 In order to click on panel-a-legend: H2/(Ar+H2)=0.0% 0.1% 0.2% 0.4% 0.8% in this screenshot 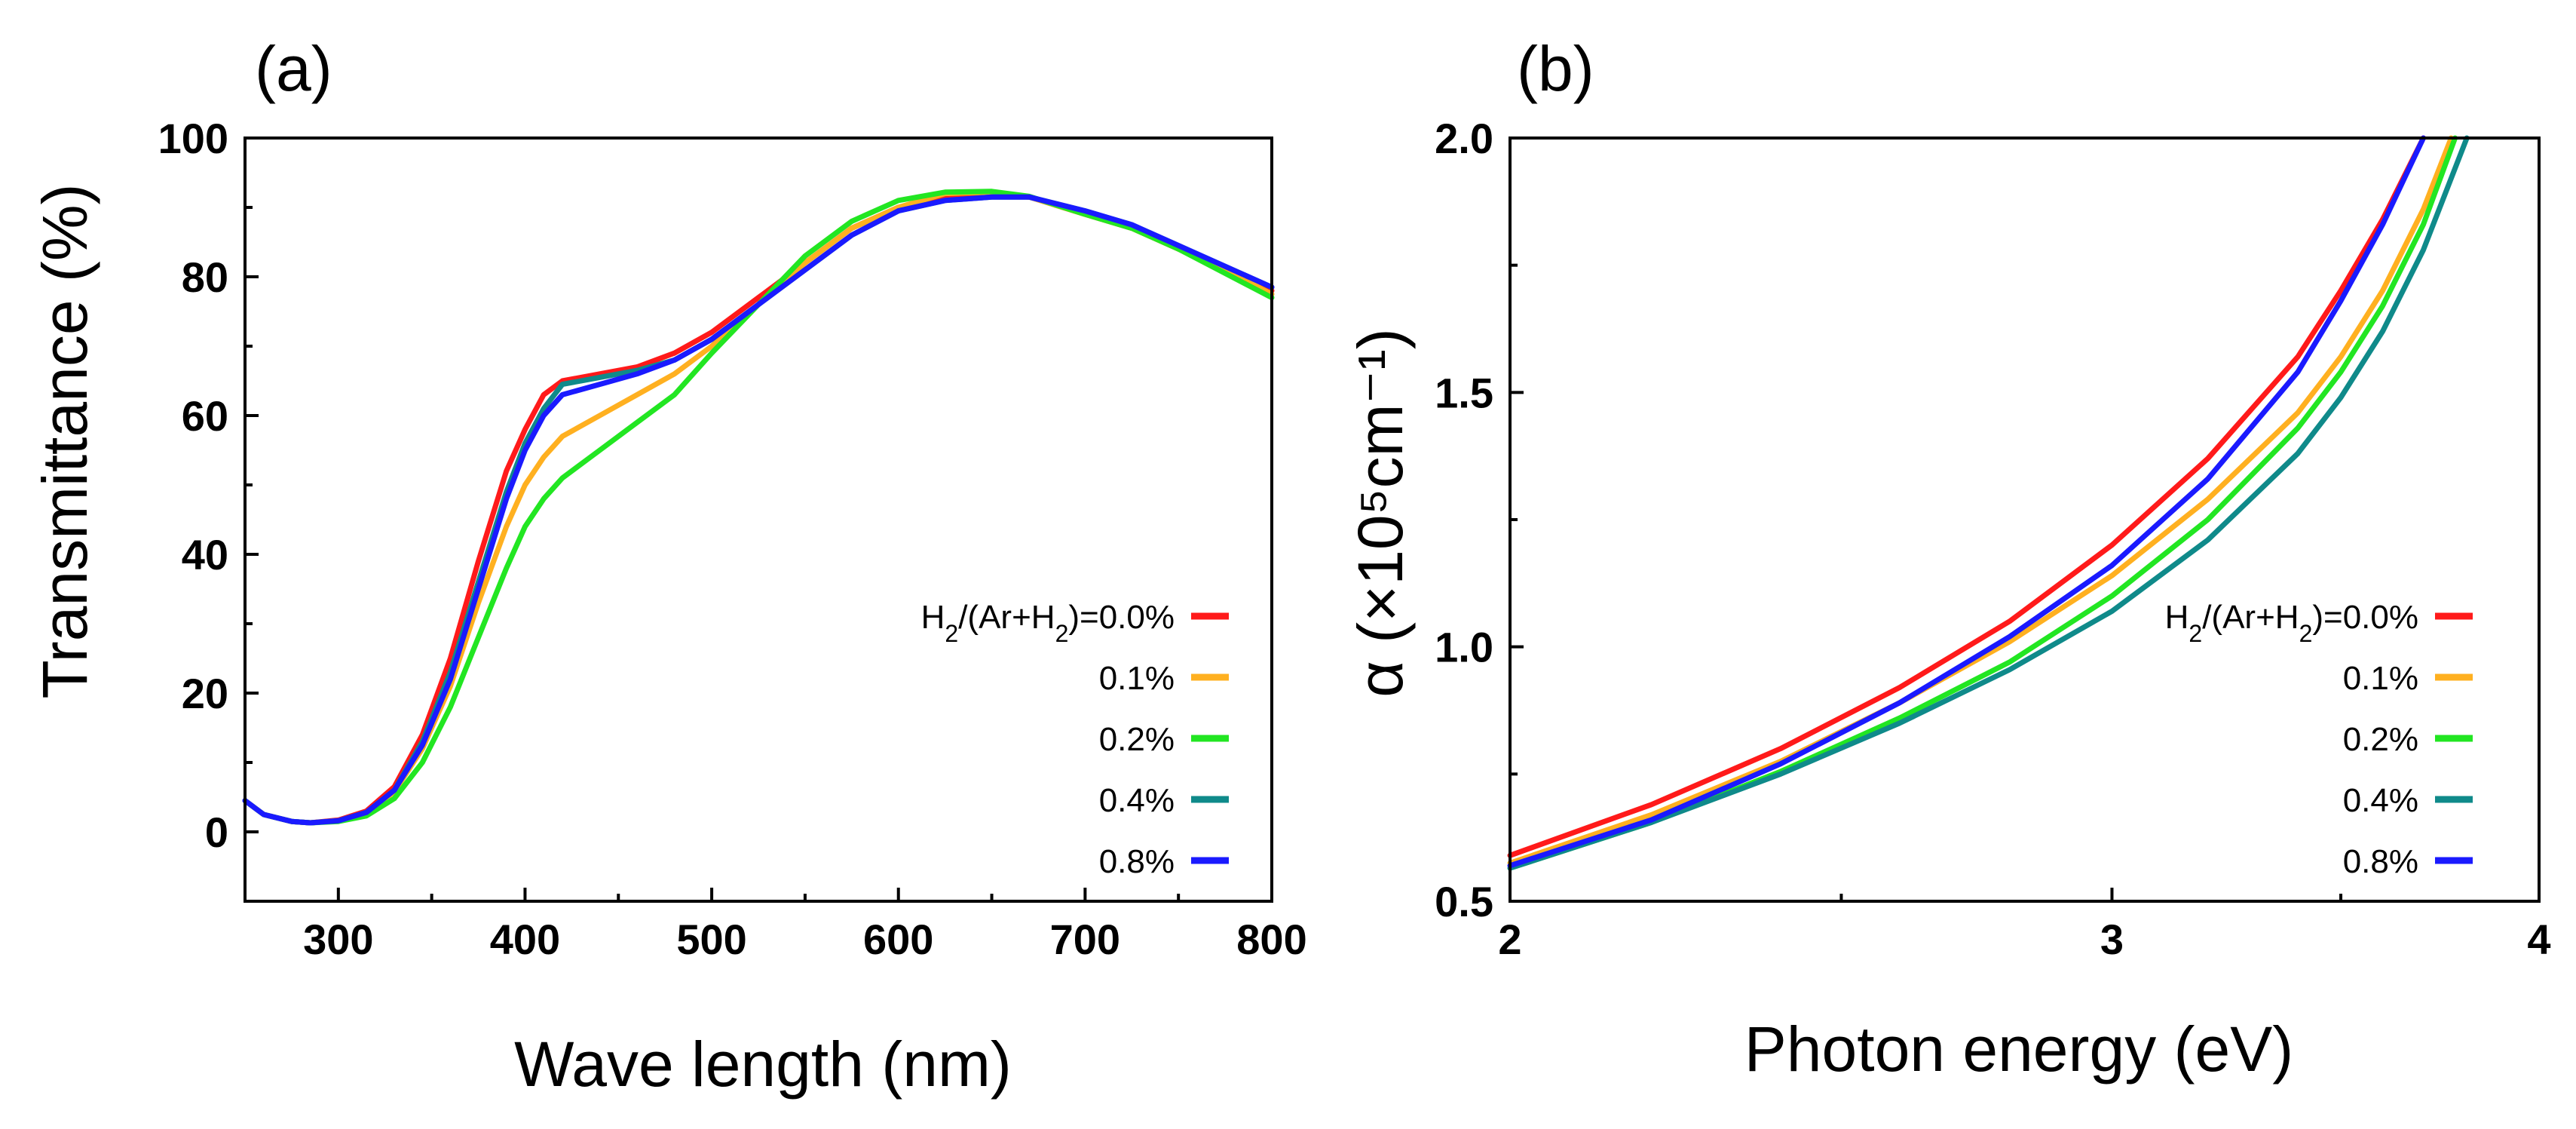, I will do `click(1075, 739)`.